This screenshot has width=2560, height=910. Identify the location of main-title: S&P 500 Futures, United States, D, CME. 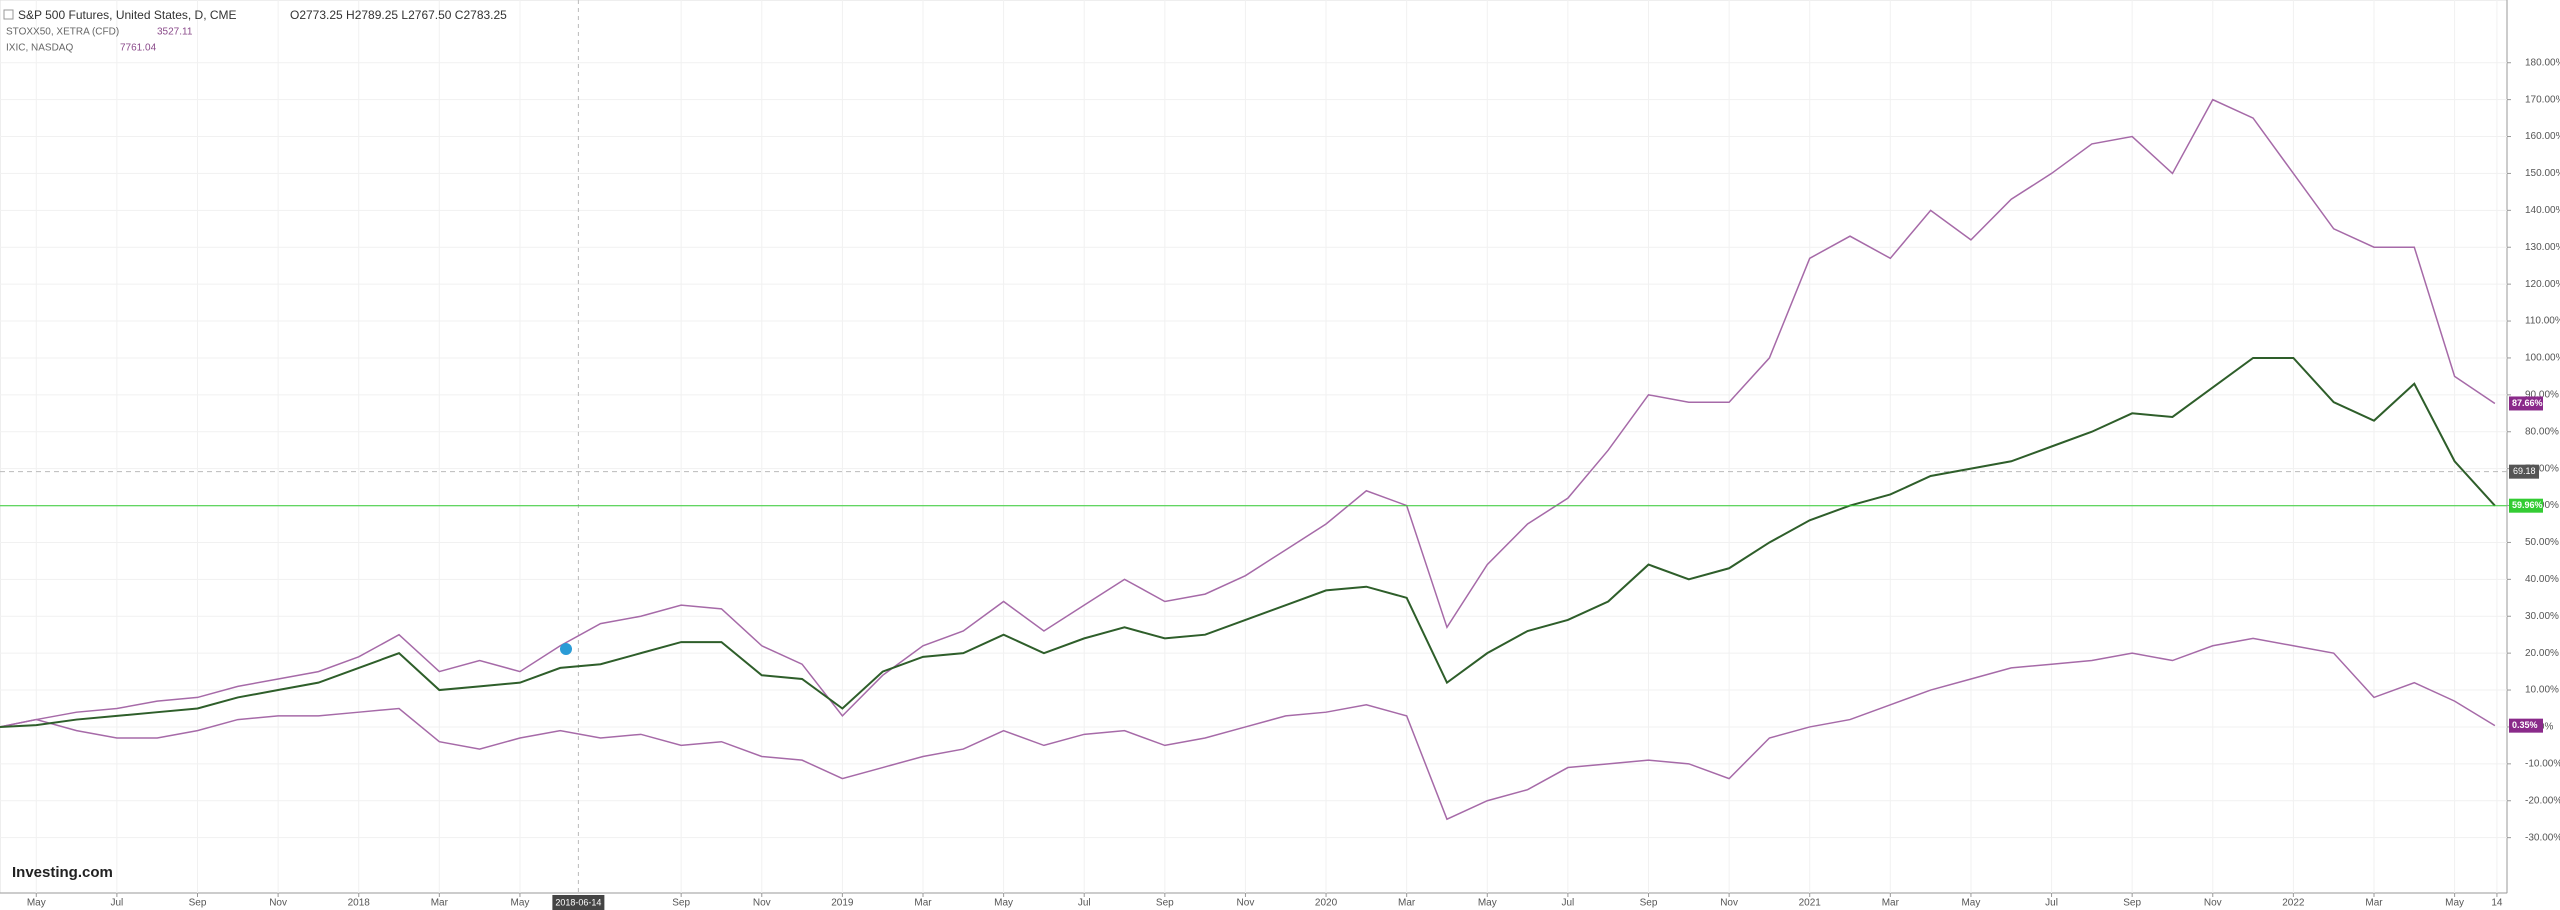
(127, 15).